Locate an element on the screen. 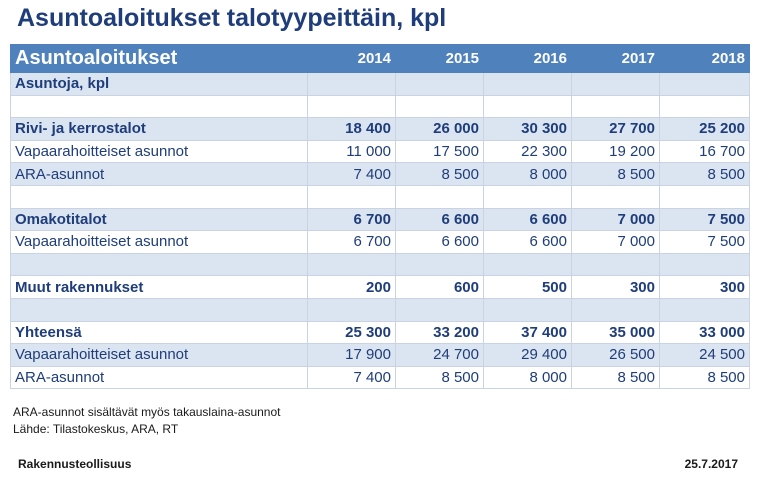 Image resolution: width=761 pixels, height=488 pixels. row-label: Asuntoja, kpl is located at coordinates (159, 84).